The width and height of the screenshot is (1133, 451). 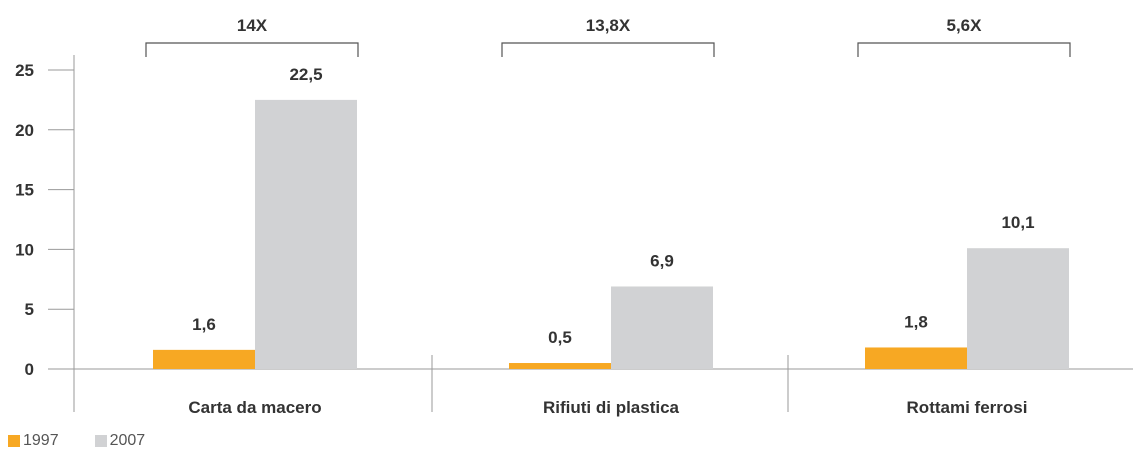 What do you see at coordinates (305, 74) in the screenshot?
I see `data-label-2007-1: 22,5` at bounding box center [305, 74].